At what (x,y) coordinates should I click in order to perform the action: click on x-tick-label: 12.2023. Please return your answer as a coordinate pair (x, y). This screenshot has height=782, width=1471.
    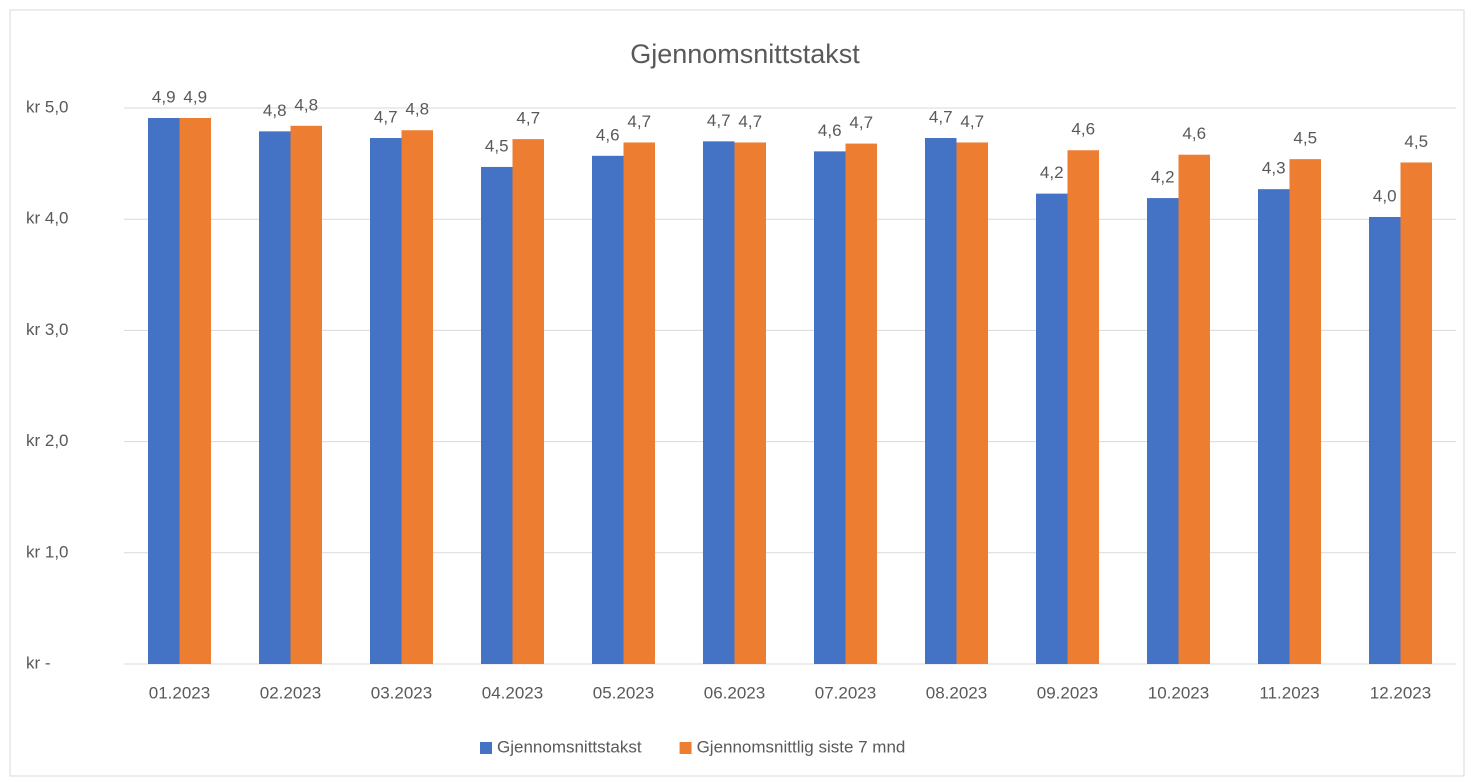
    Looking at the image, I should click on (1400, 692).